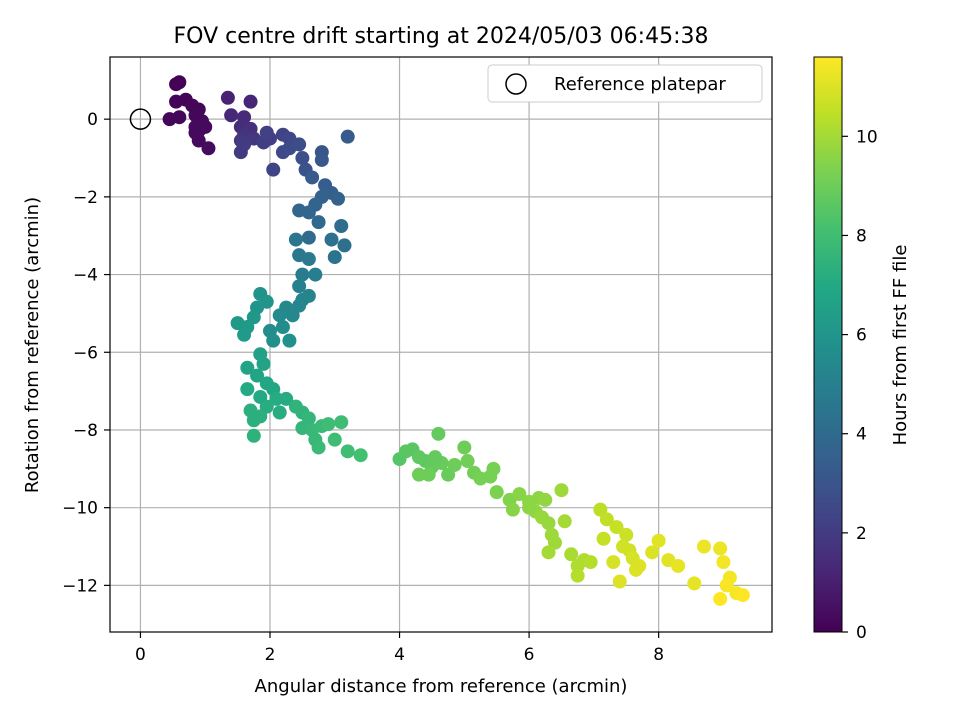 This screenshot has width=960, height=720. What do you see at coordinates (861, 435) in the screenshot?
I see `colorbar-tick-label: 4` at bounding box center [861, 435].